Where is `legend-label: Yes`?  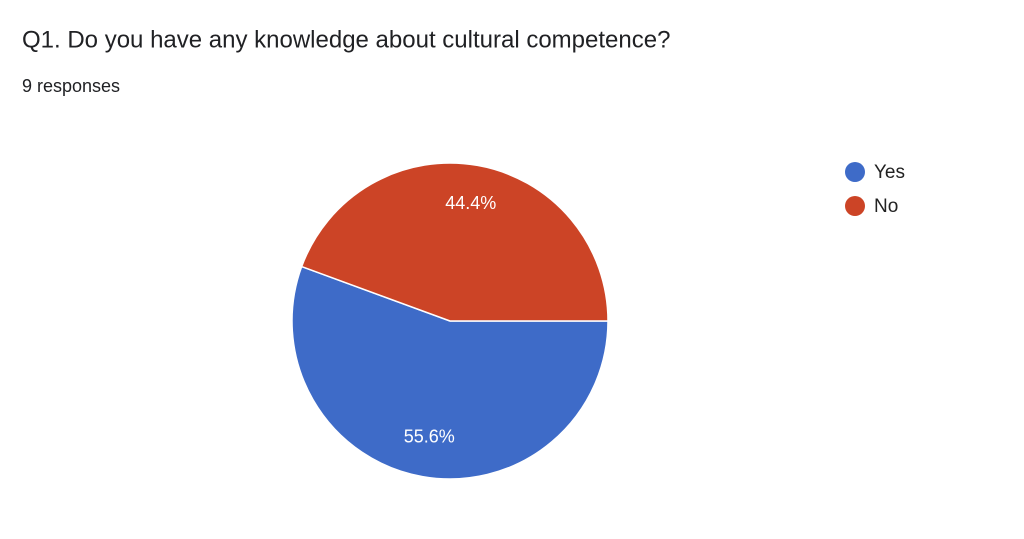
legend-label: Yes is located at coordinates (889, 172).